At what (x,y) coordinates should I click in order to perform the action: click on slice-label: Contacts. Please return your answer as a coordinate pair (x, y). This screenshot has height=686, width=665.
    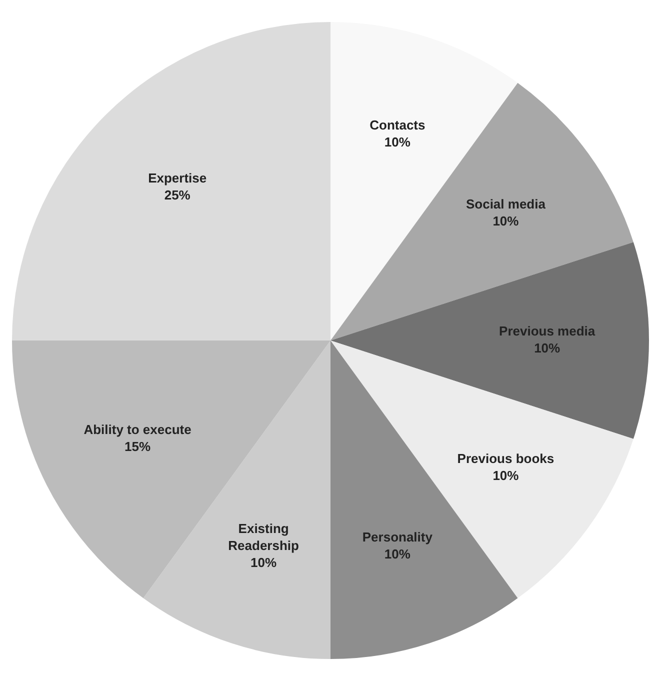
    Looking at the image, I should click on (398, 125).